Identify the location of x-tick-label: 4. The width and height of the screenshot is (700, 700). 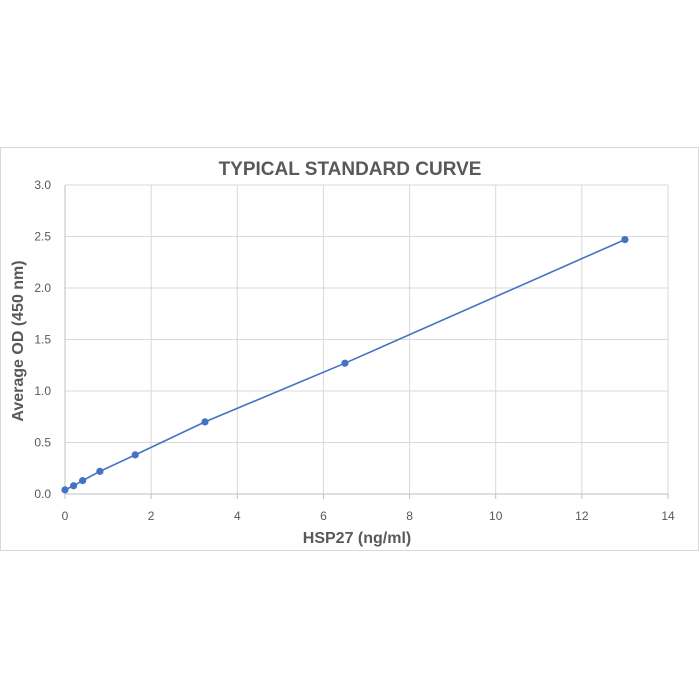
(237, 516).